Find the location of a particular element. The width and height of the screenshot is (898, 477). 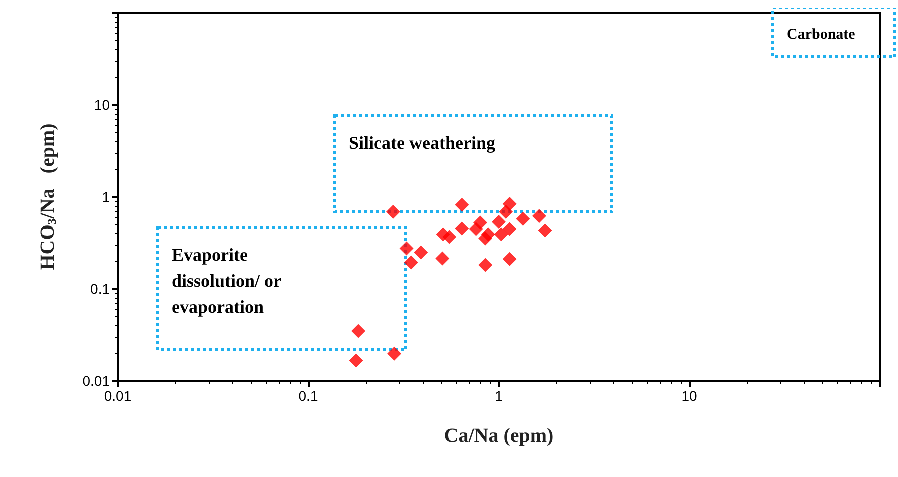

y-tick-label: 10 is located at coordinates (102, 105).